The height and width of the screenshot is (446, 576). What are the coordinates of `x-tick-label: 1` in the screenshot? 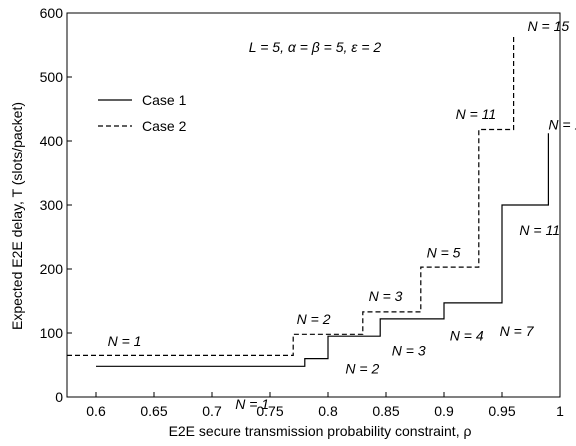 It's located at (560, 411).